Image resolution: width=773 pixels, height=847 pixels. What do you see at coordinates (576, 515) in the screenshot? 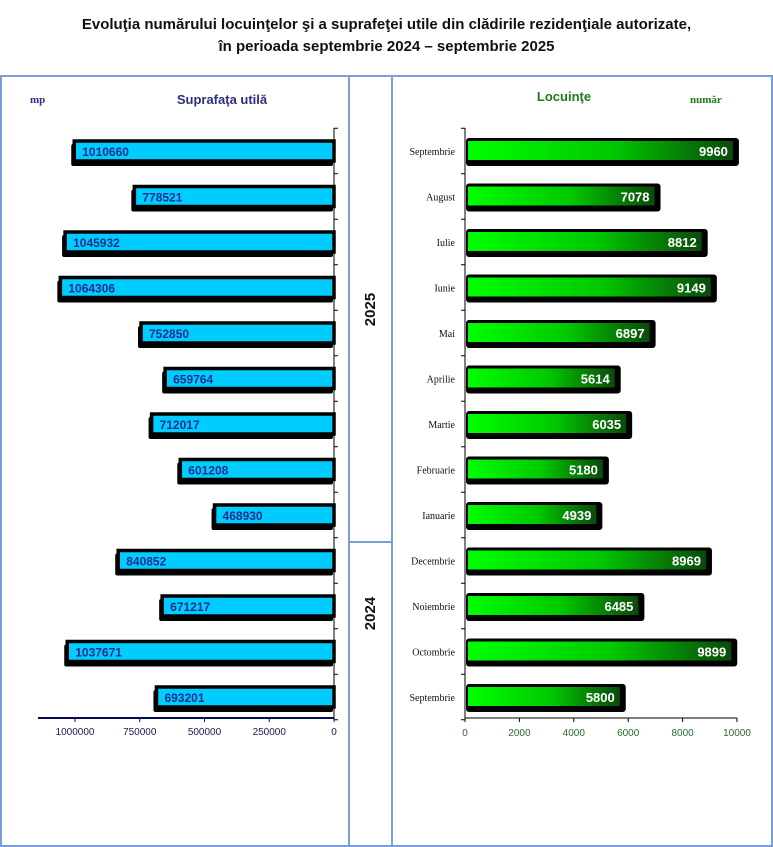
I see `dwellings-bar-label: 4939` at bounding box center [576, 515].